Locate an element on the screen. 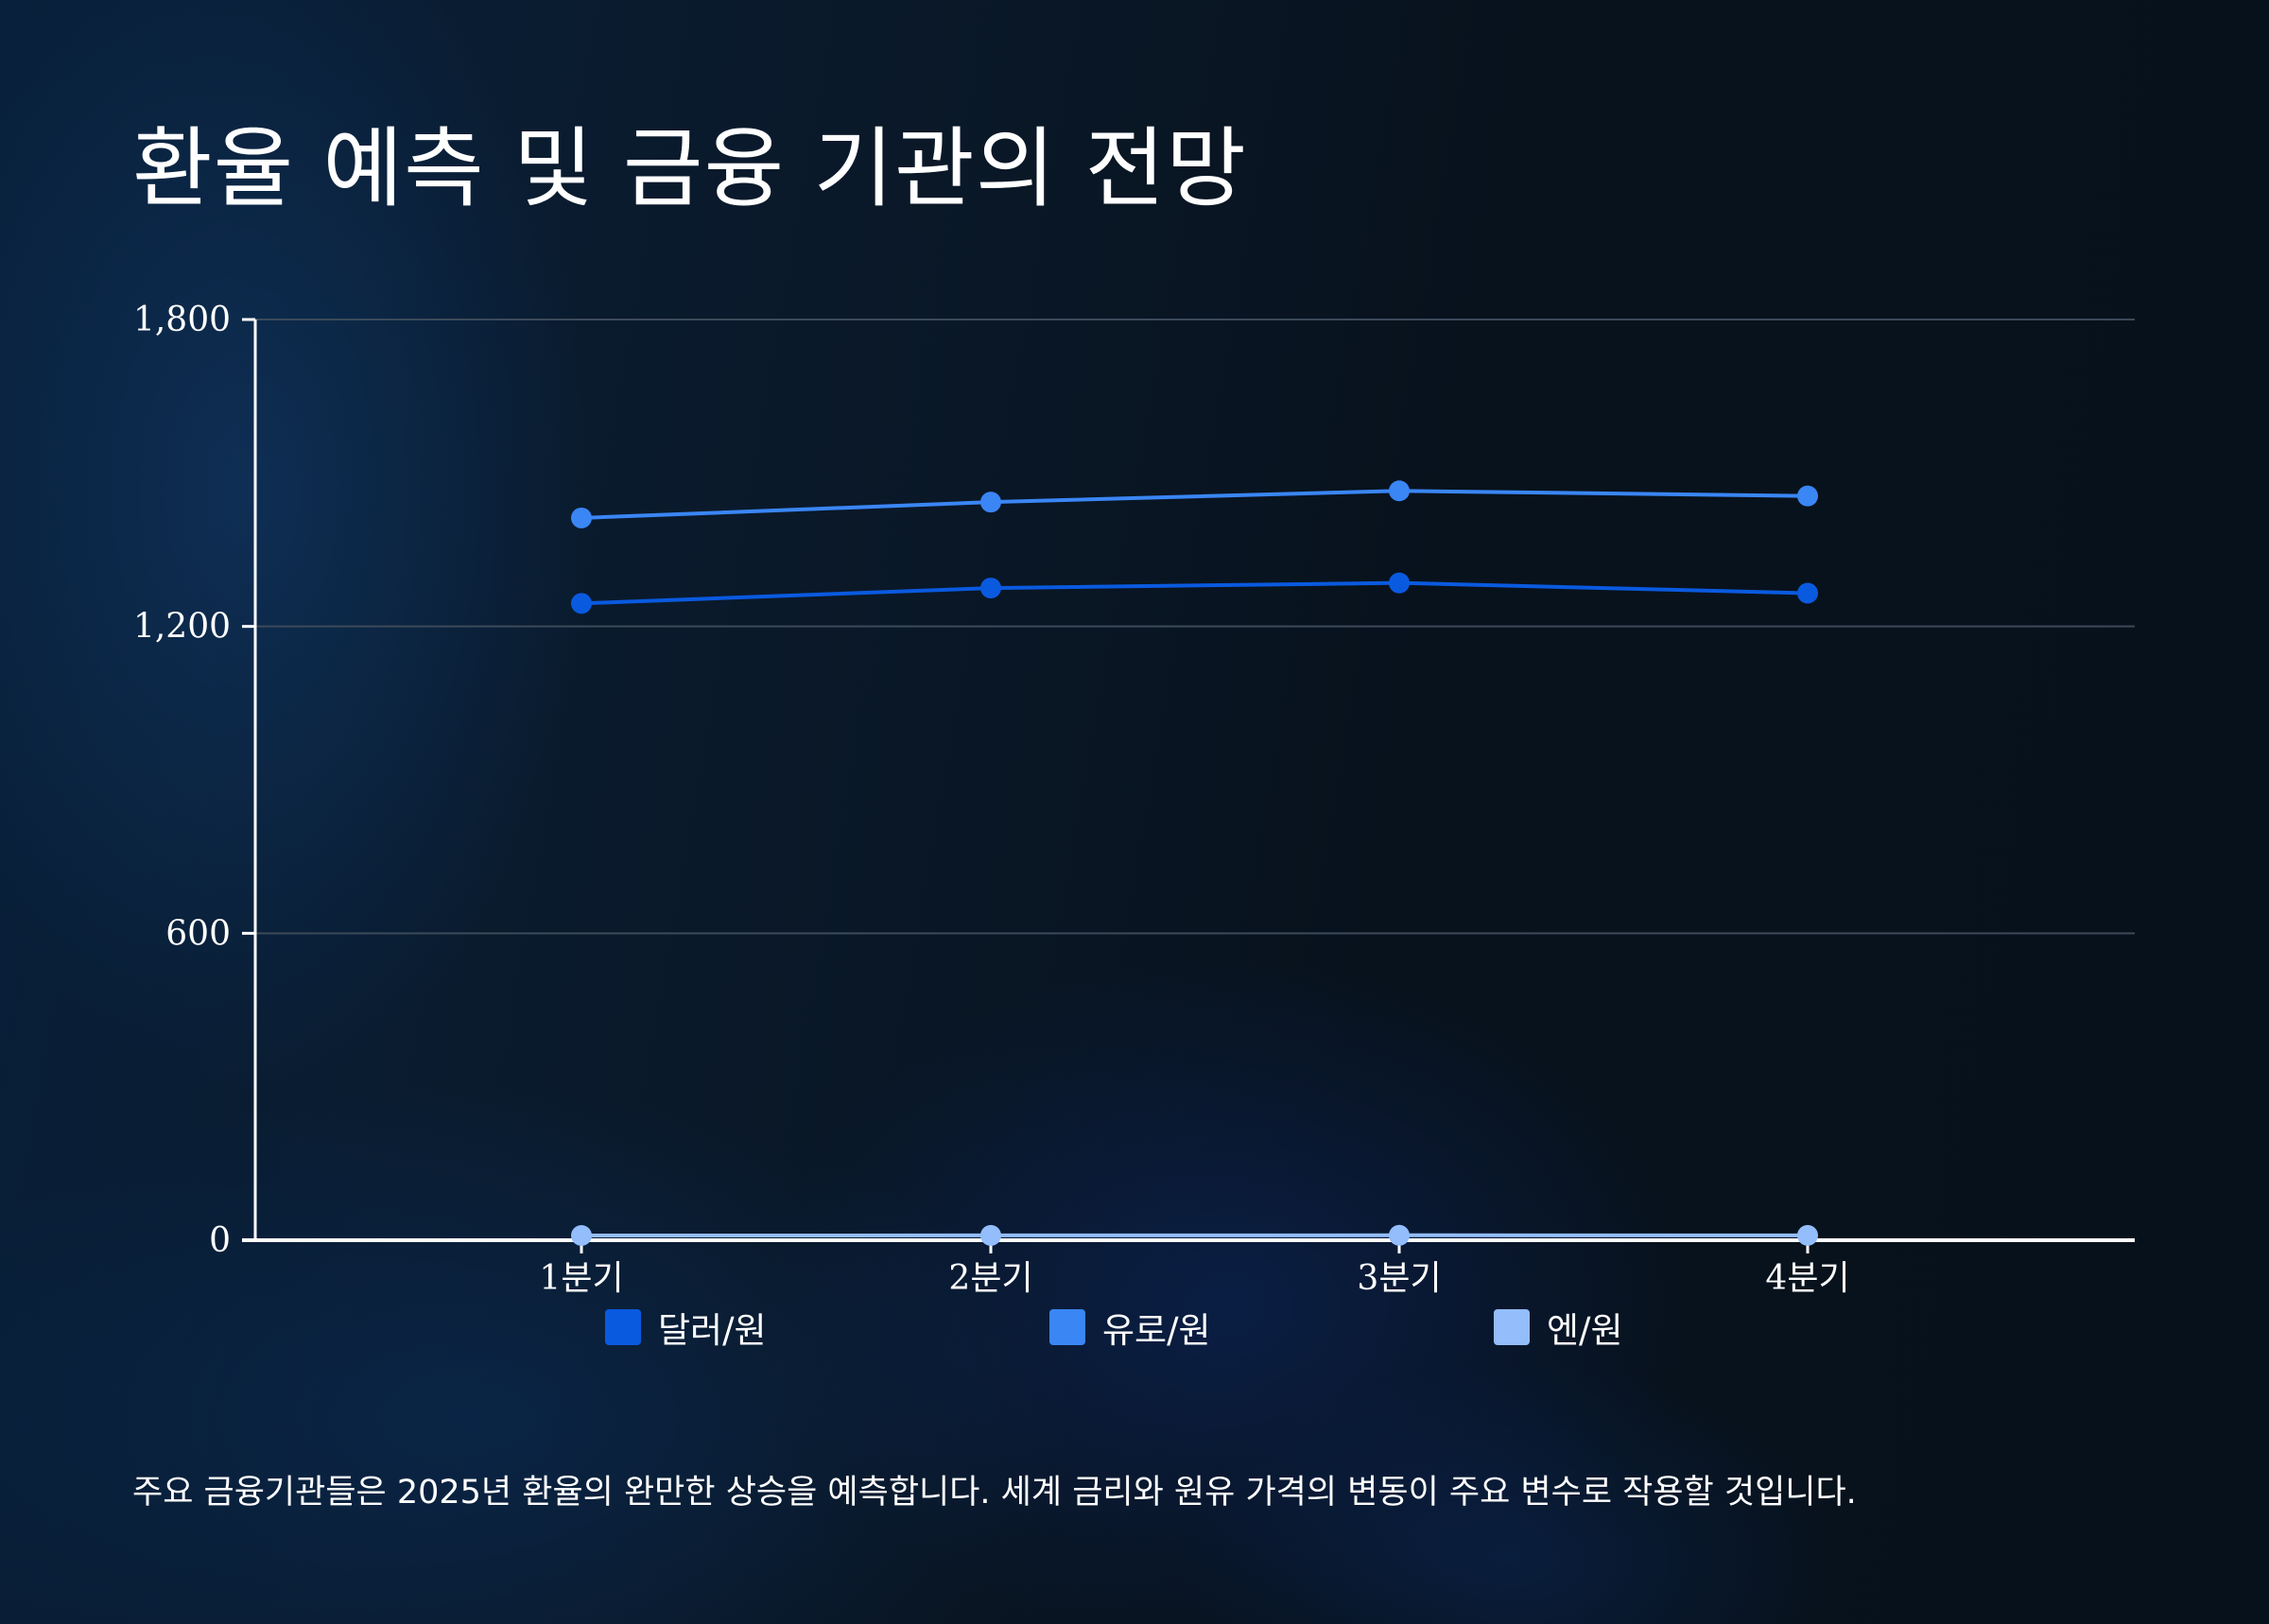  legend-label: 유로/원 is located at coordinates (1157, 1330).